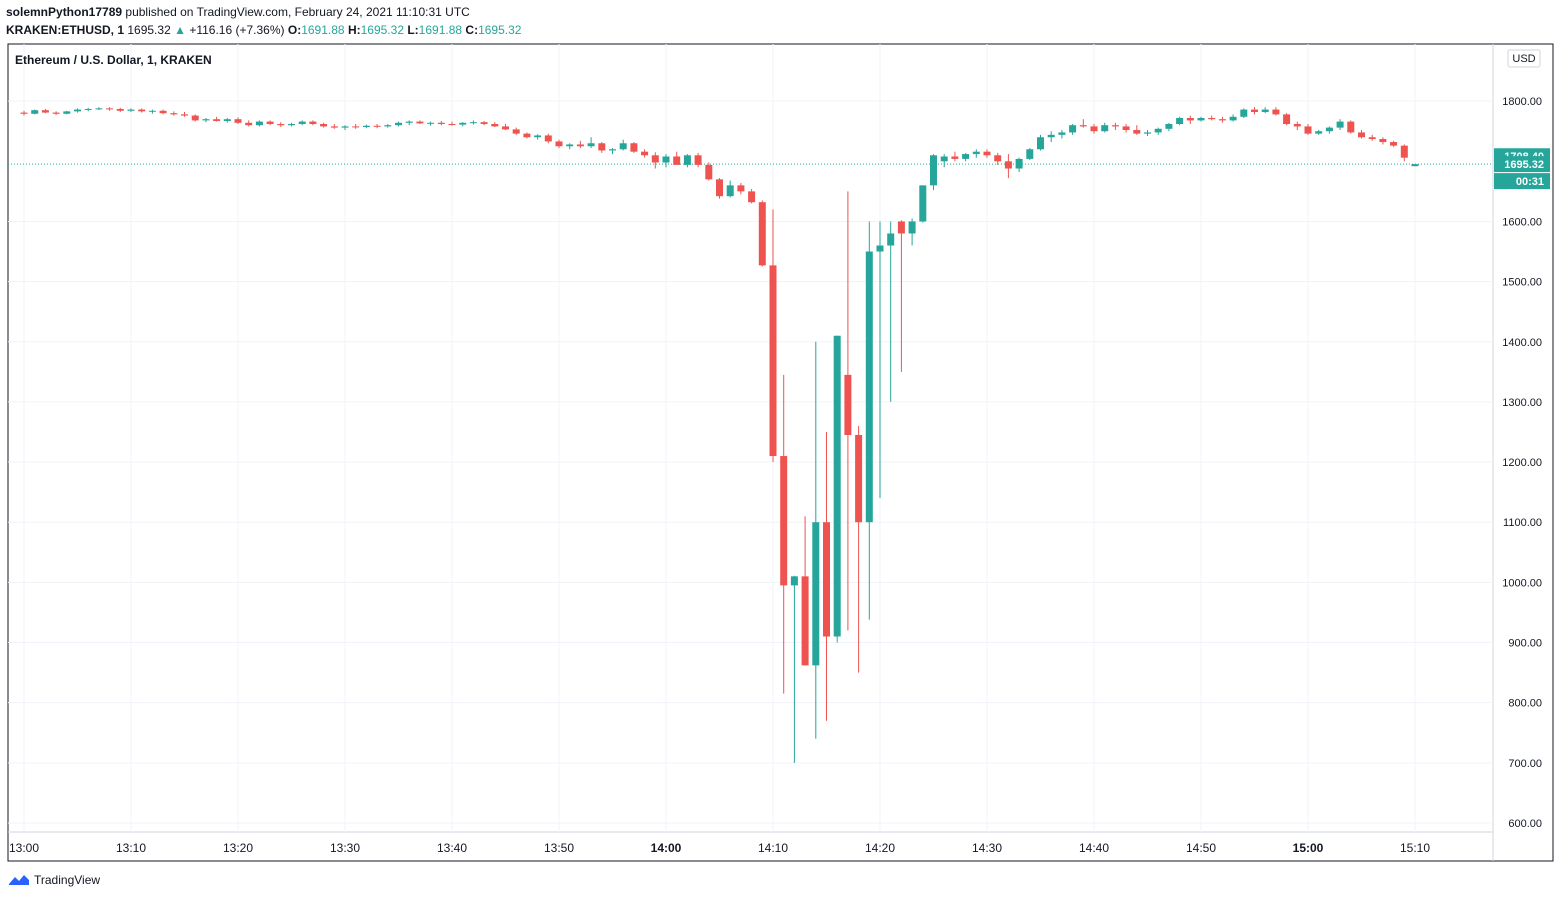 This screenshot has width=1560, height=898. I want to click on countdown-bg, so click(1522, 181).